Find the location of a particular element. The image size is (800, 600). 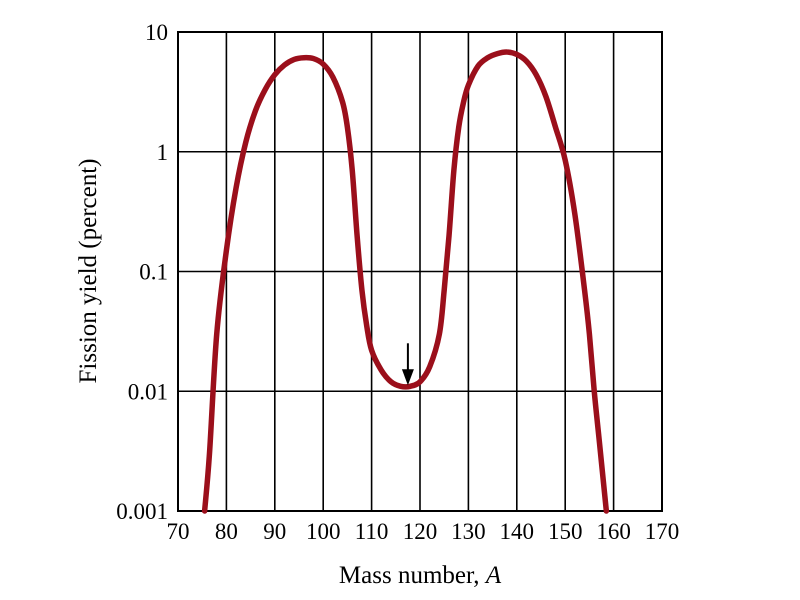

annotations is located at coordinates (407, 364).